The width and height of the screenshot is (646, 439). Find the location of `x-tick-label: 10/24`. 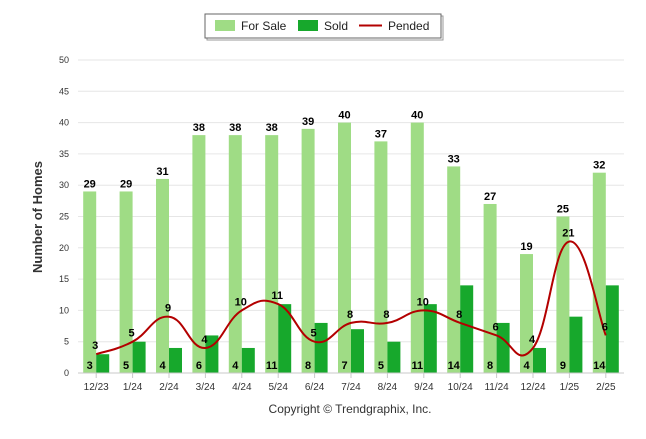

x-tick-label: 10/24 is located at coordinates (460, 387).